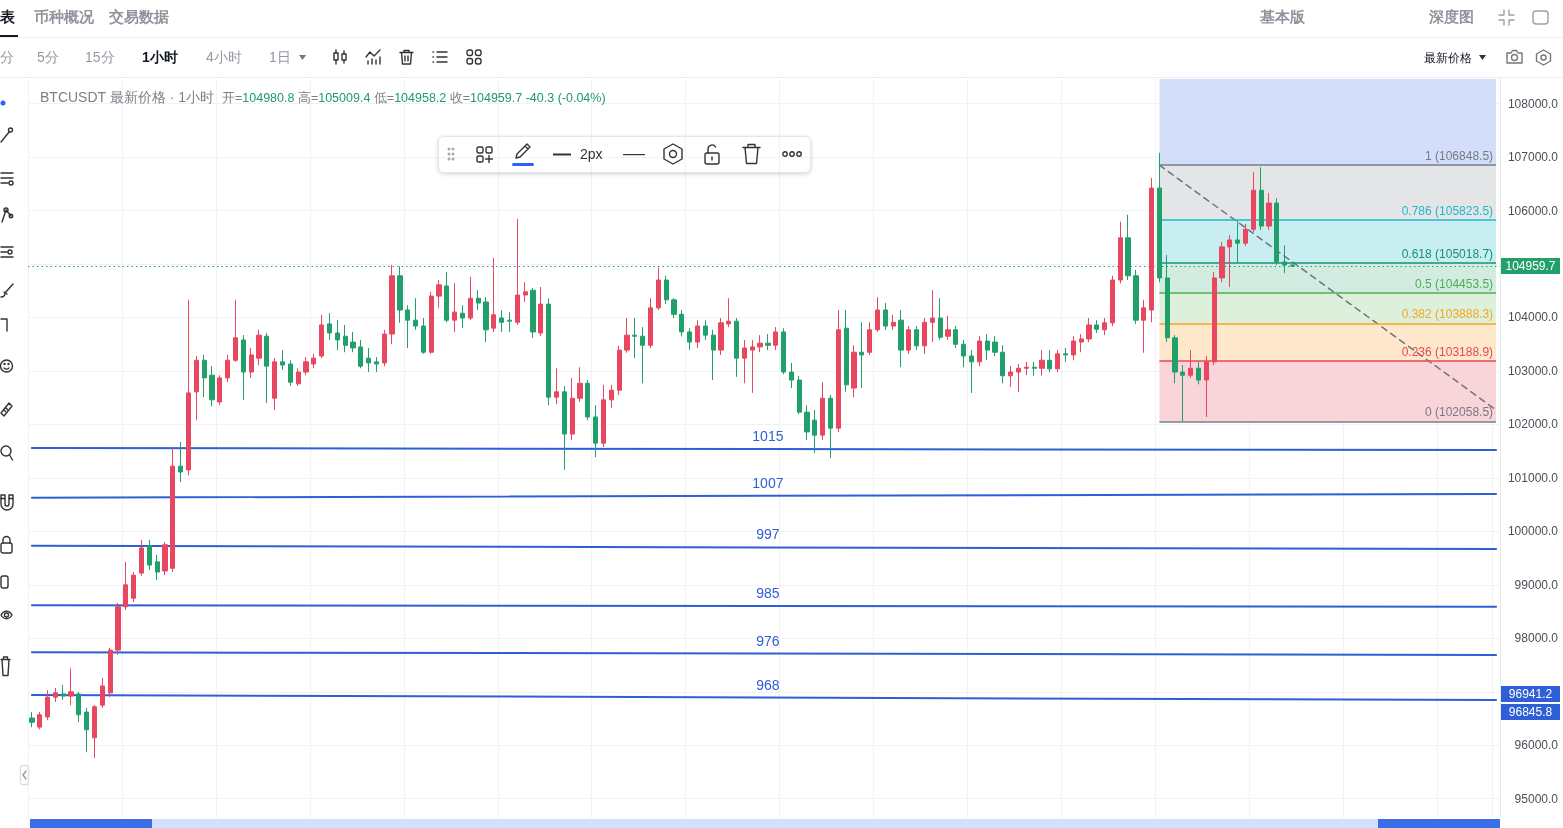  What do you see at coordinates (591, 154) in the screenshot?
I see `annotation: 2px` at bounding box center [591, 154].